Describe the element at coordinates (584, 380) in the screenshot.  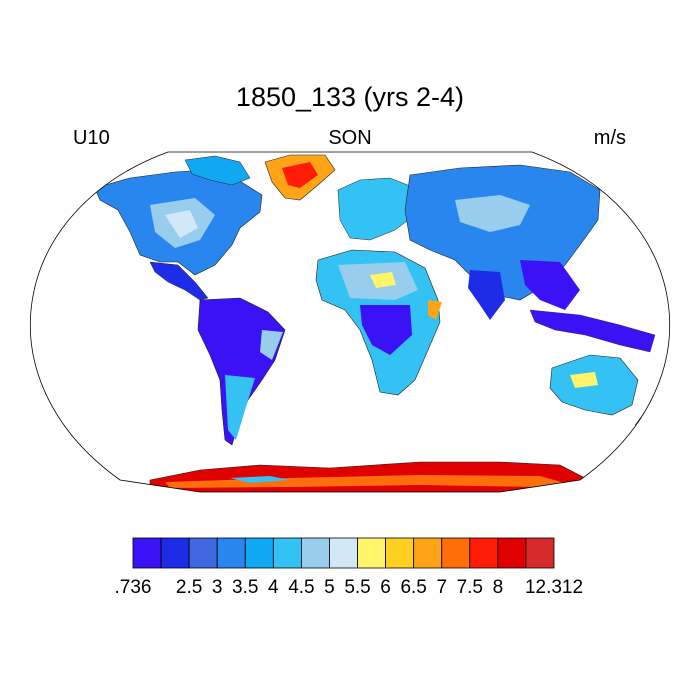
I see `australia-interior` at that location.